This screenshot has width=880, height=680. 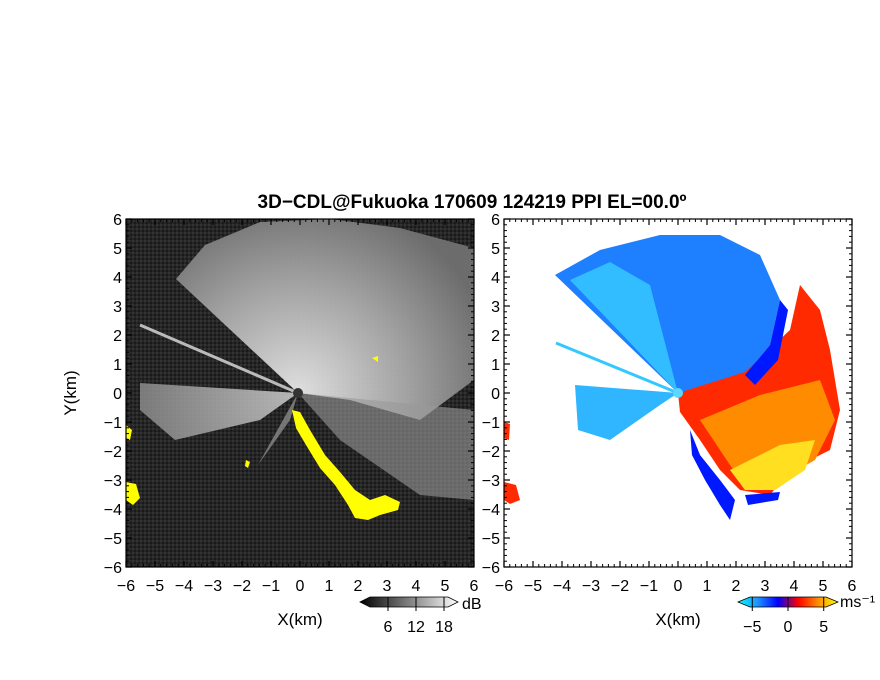 What do you see at coordinates (512, 493) in the screenshot?
I see `velocity-southwest-red` at bounding box center [512, 493].